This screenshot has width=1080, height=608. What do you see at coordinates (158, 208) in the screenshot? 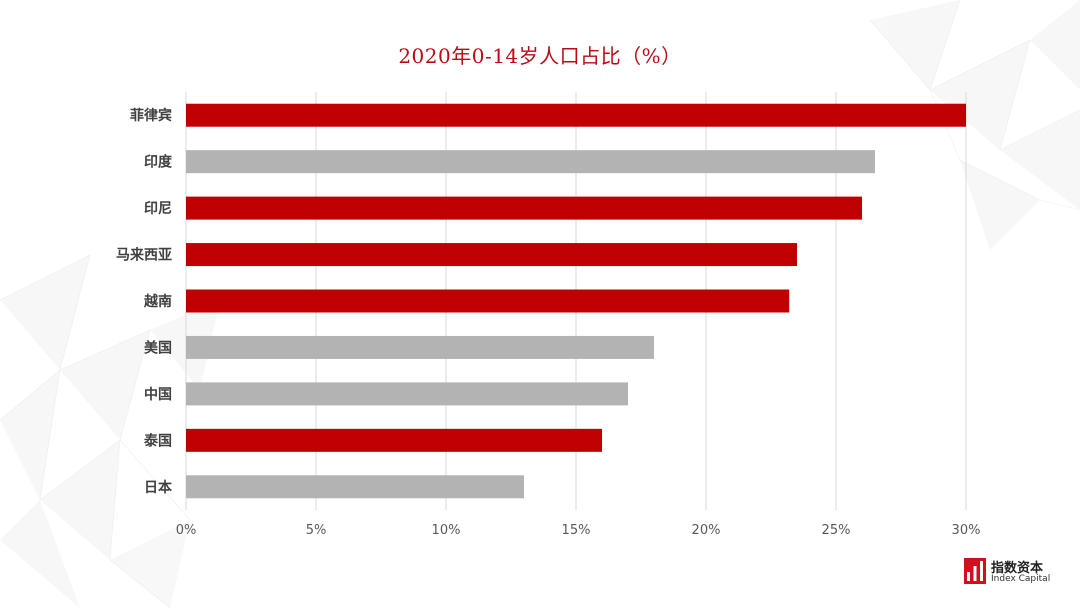
I see `category-label: 印尼` at bounding box center [158, 208].